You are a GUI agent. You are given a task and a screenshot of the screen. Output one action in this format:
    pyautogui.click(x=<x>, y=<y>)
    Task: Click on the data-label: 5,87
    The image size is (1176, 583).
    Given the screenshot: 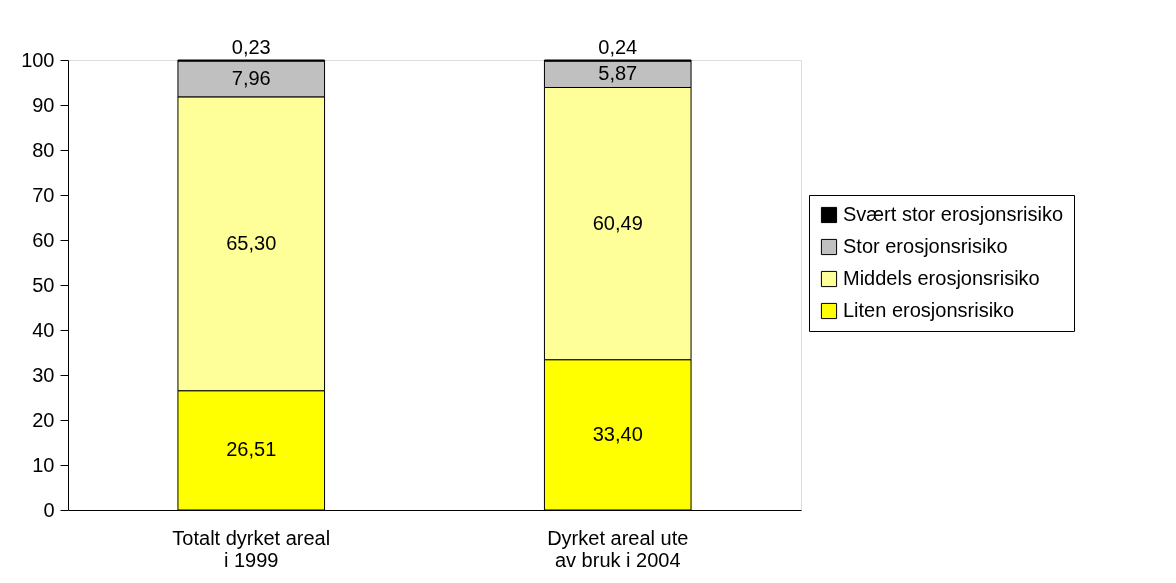 What is the action you would take?
    pyautogui.click(x=618, y=73)
    